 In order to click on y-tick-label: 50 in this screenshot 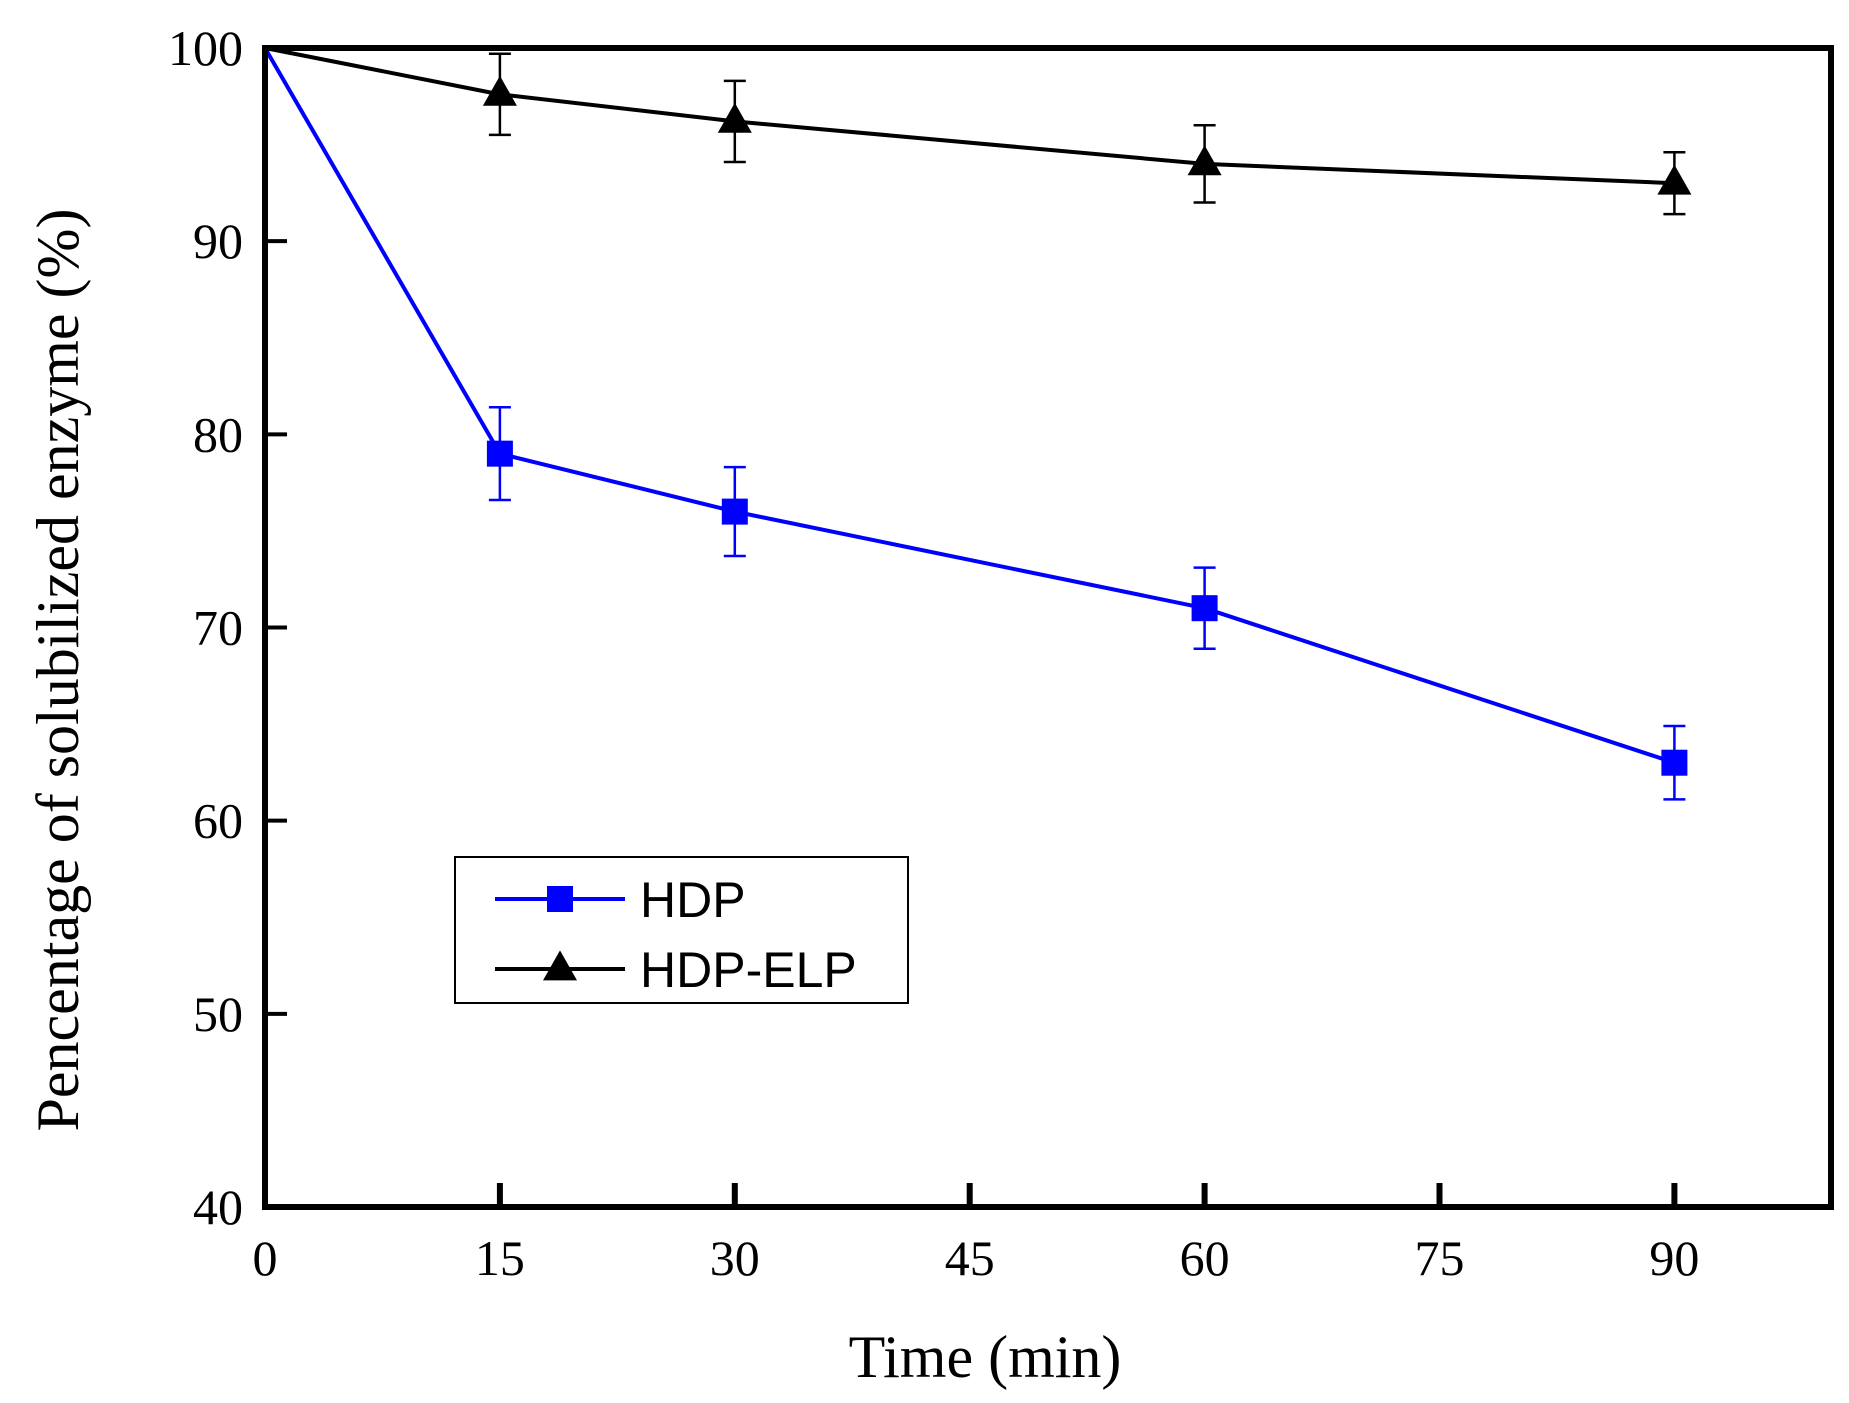, I will do `click(218, 1014)`.